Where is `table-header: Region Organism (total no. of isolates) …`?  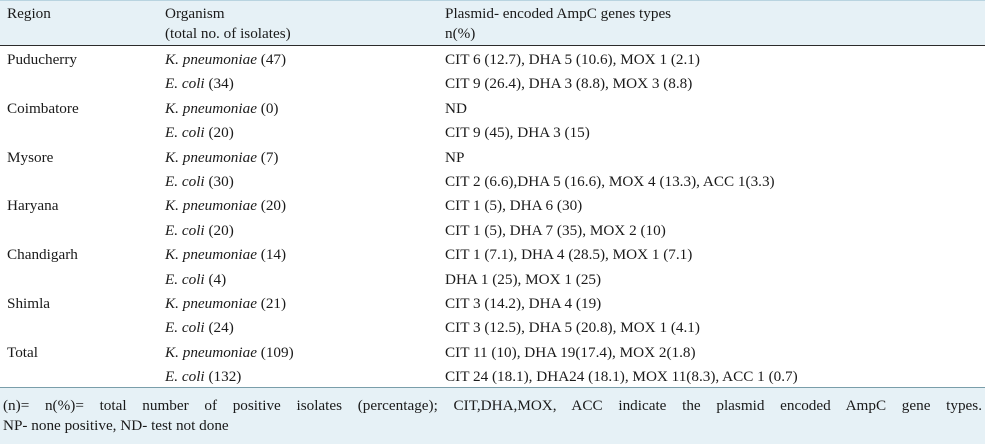 table-header: Region Organism (total no. of isolates) … is located at coordinates (492, 23).